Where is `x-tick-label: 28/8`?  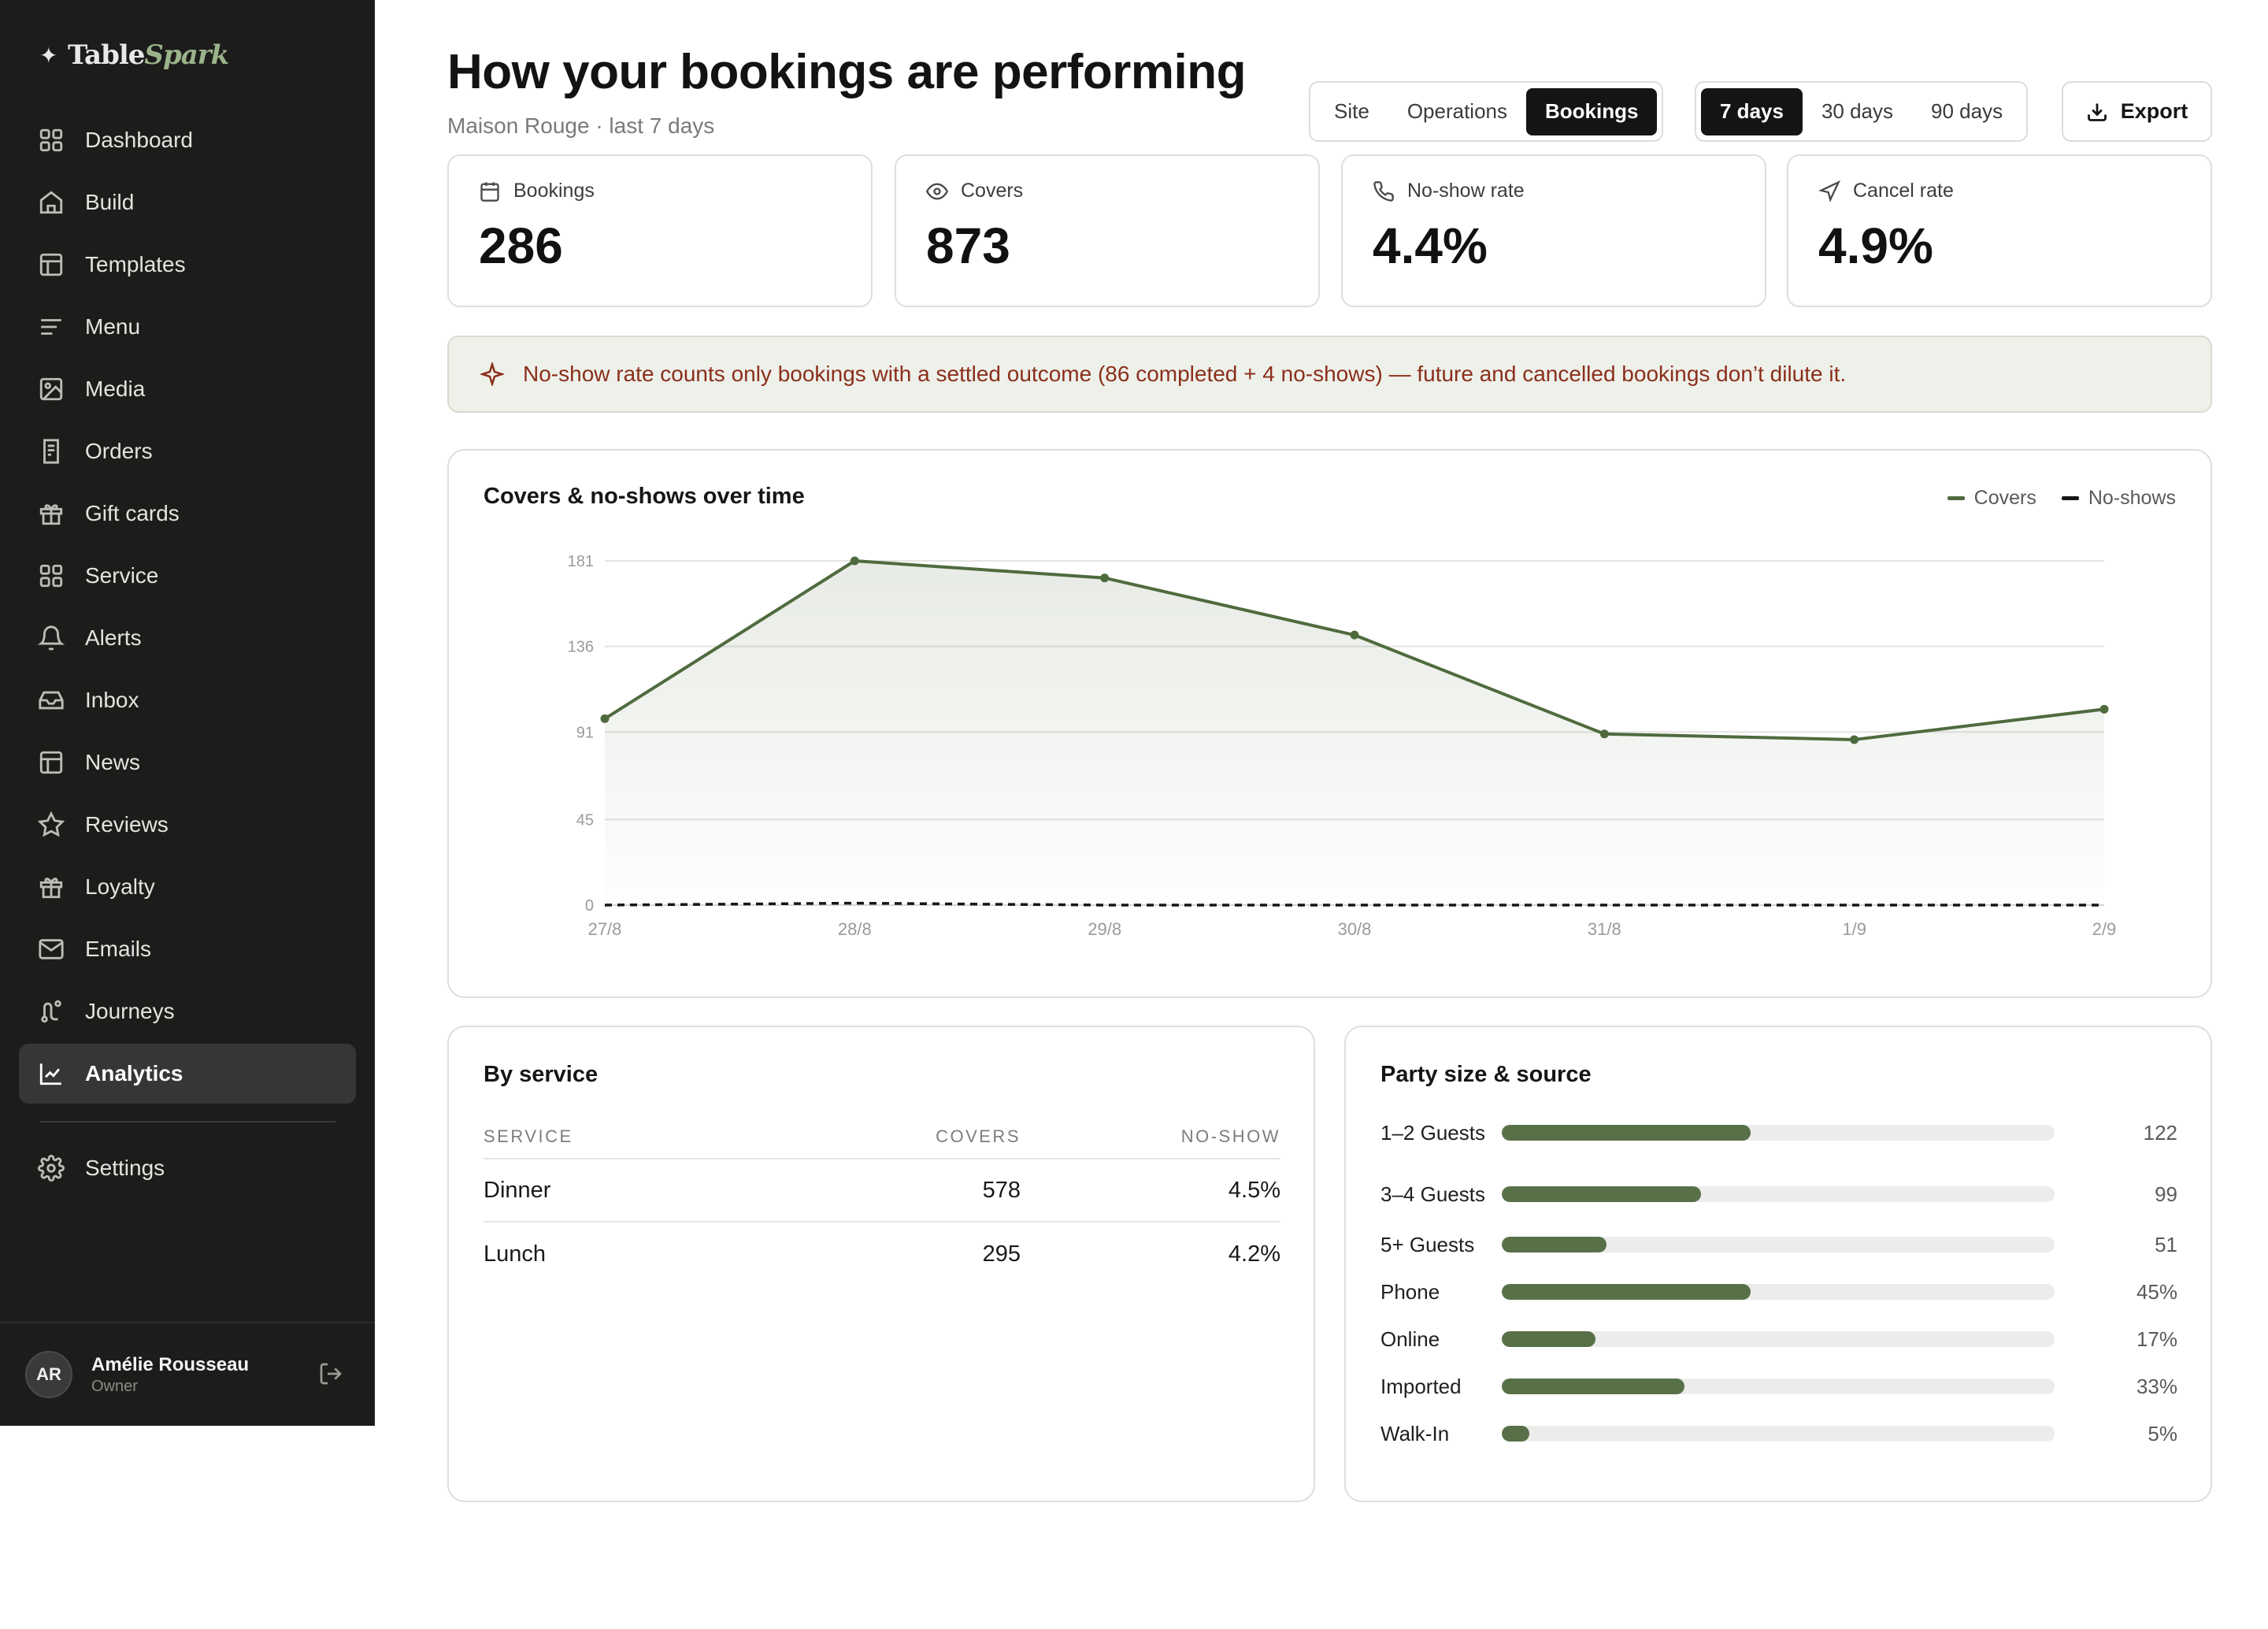
x-tick-label: 28/8 is located at coordinates (855, 929).